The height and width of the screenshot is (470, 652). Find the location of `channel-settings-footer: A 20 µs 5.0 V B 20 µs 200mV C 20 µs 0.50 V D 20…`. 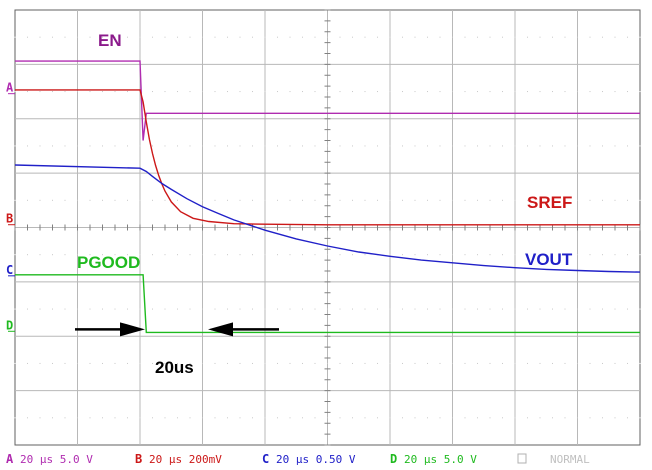

channel-settings-footer: A 20 µs 5.0 V B 20 µs 200mV C 20 µs 0.50 V D 20… is located at coordinates (298, 459).